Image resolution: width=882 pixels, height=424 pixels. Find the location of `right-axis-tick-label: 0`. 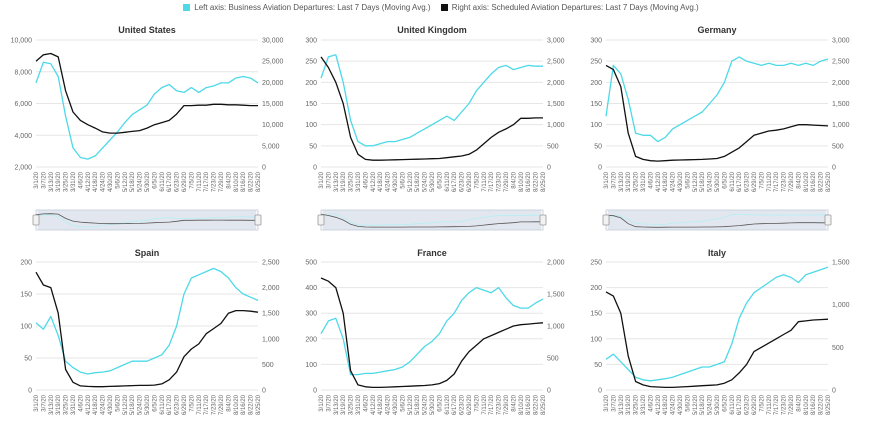

right-axis-tick-label: 0 is located at coordinates (264, 391).